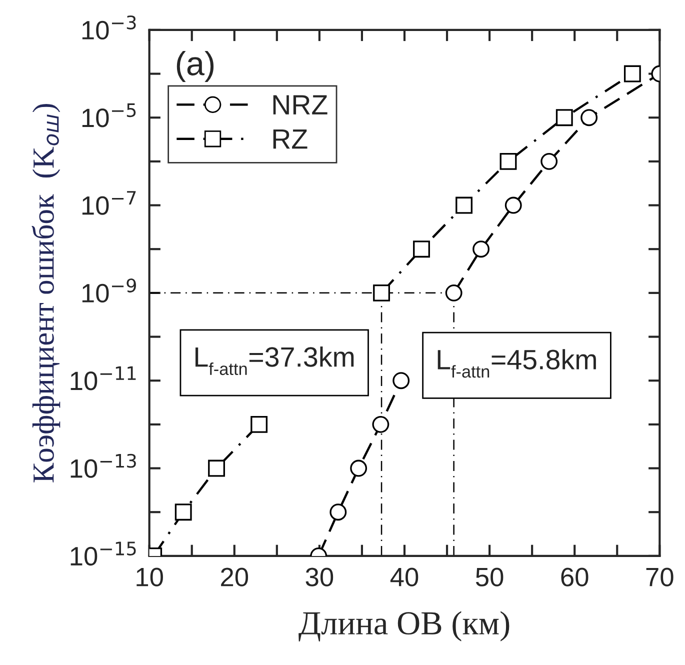 This screenshot has width=685, height=665. What do you see at coordinates (195, 66) in the screenshot?
I see `annotation: (a)` at bounding box center [195, 66].